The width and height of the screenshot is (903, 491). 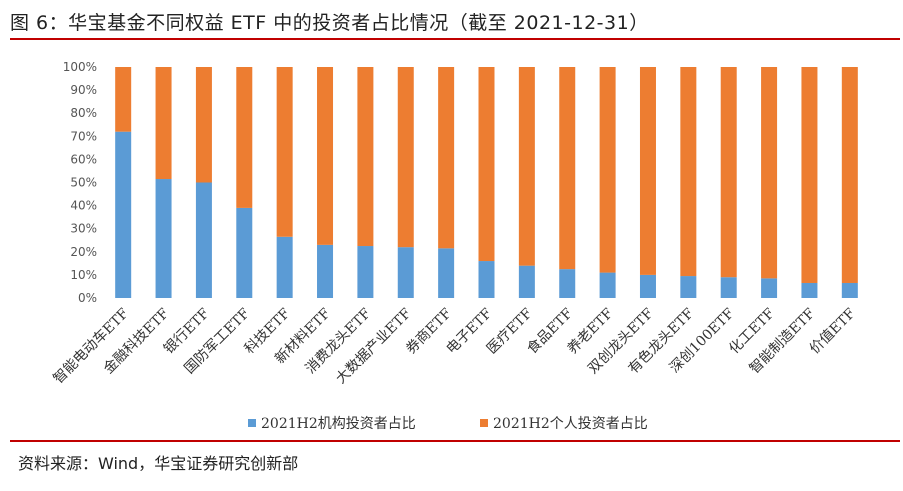 What do you see at coordinates (83, 252) in the screenshot?
I see `y-tick-label: 20%` at bounding box center [83, 252].